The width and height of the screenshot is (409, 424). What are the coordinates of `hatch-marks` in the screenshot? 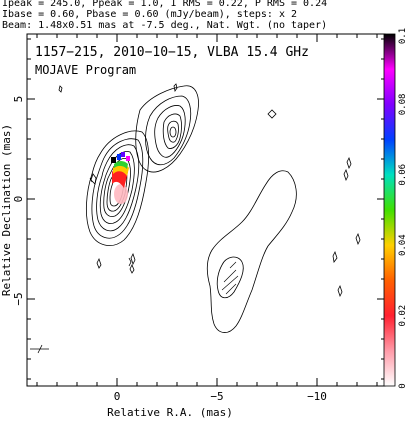 It's located at (230, 278).